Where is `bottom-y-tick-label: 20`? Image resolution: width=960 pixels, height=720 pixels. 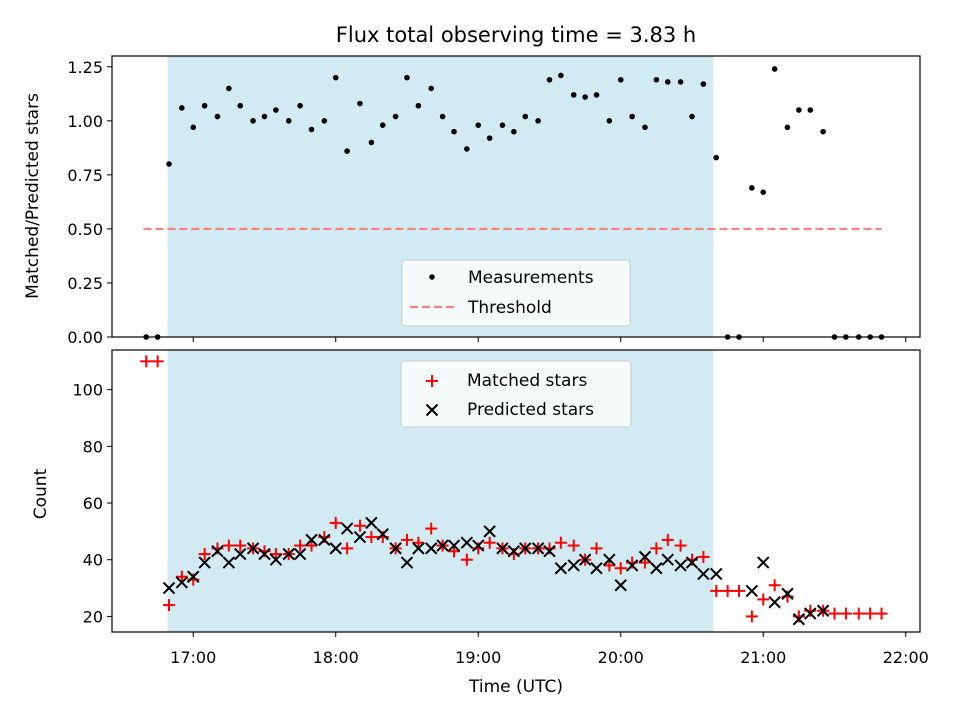
bottom-y-tick-label: 20 is located at coordinates (93, 616).